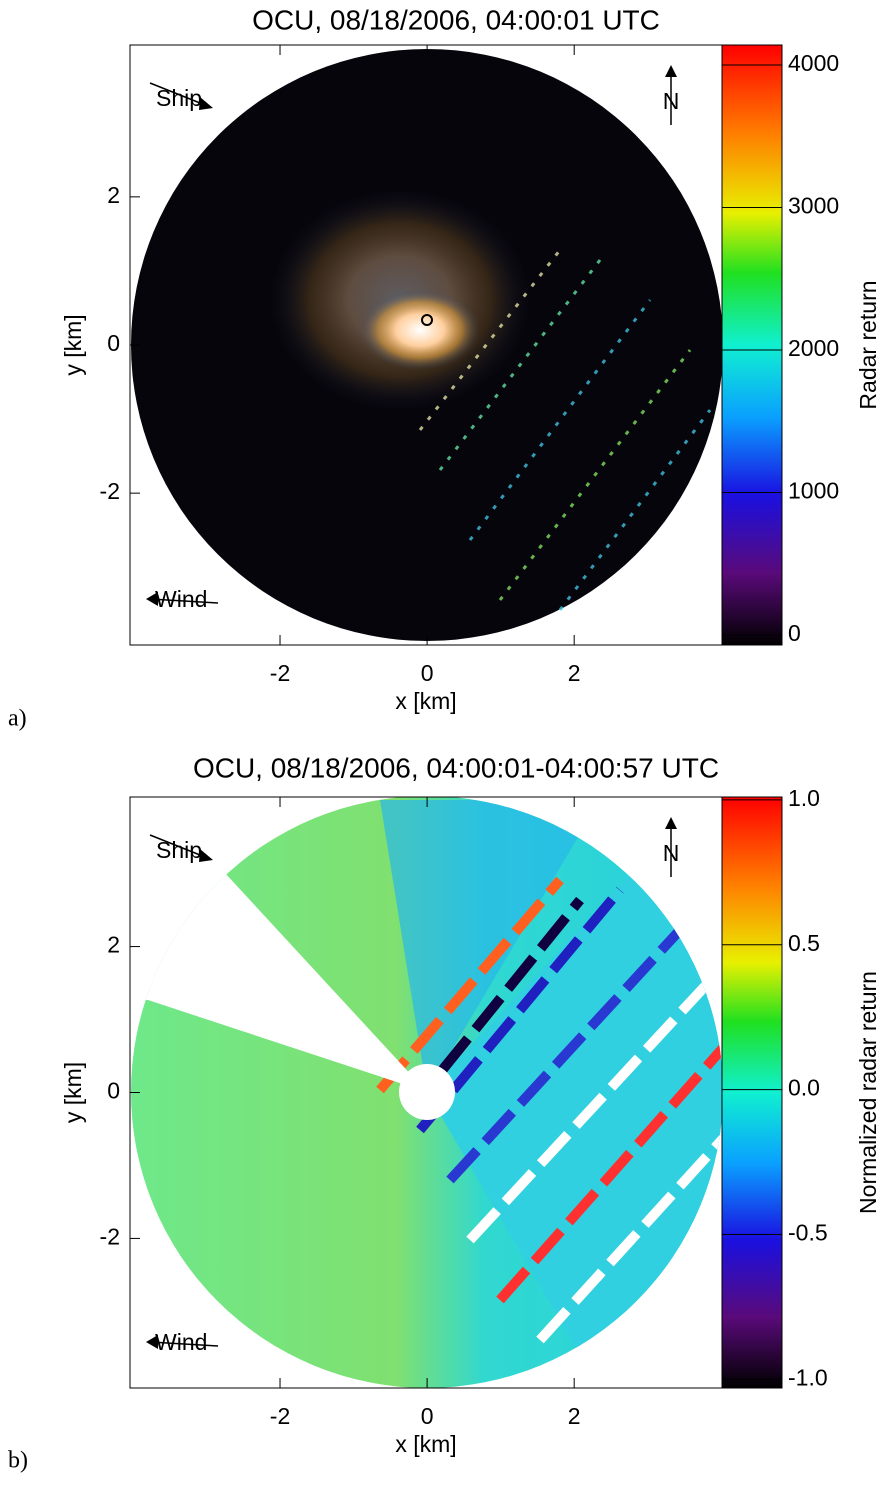 This screenshot has width=893, height=1491. I want to click on colorbar-label: Radar return, so click(868, 344).